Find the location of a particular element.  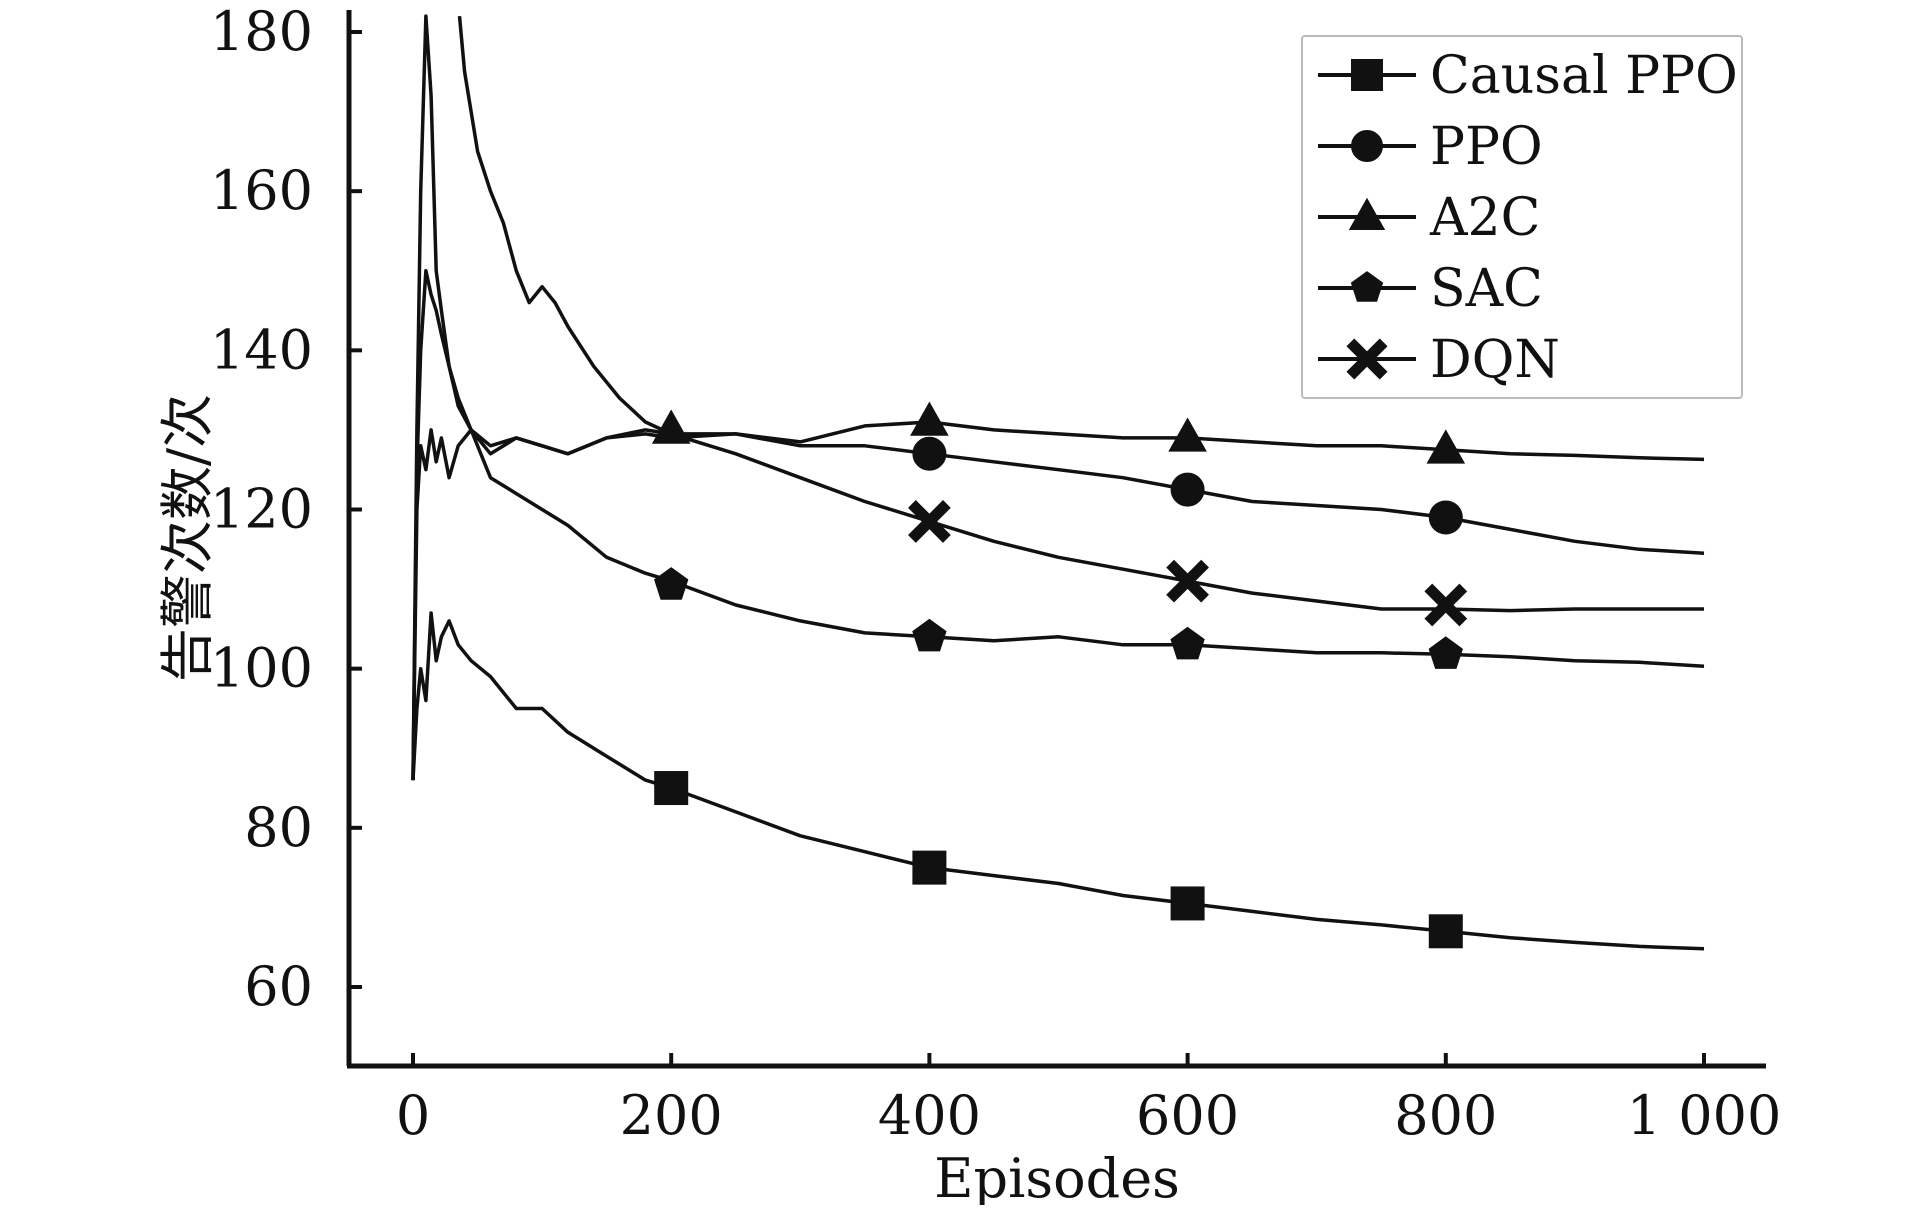

y-tick-label: 160 is located at coordinates (261, 190).